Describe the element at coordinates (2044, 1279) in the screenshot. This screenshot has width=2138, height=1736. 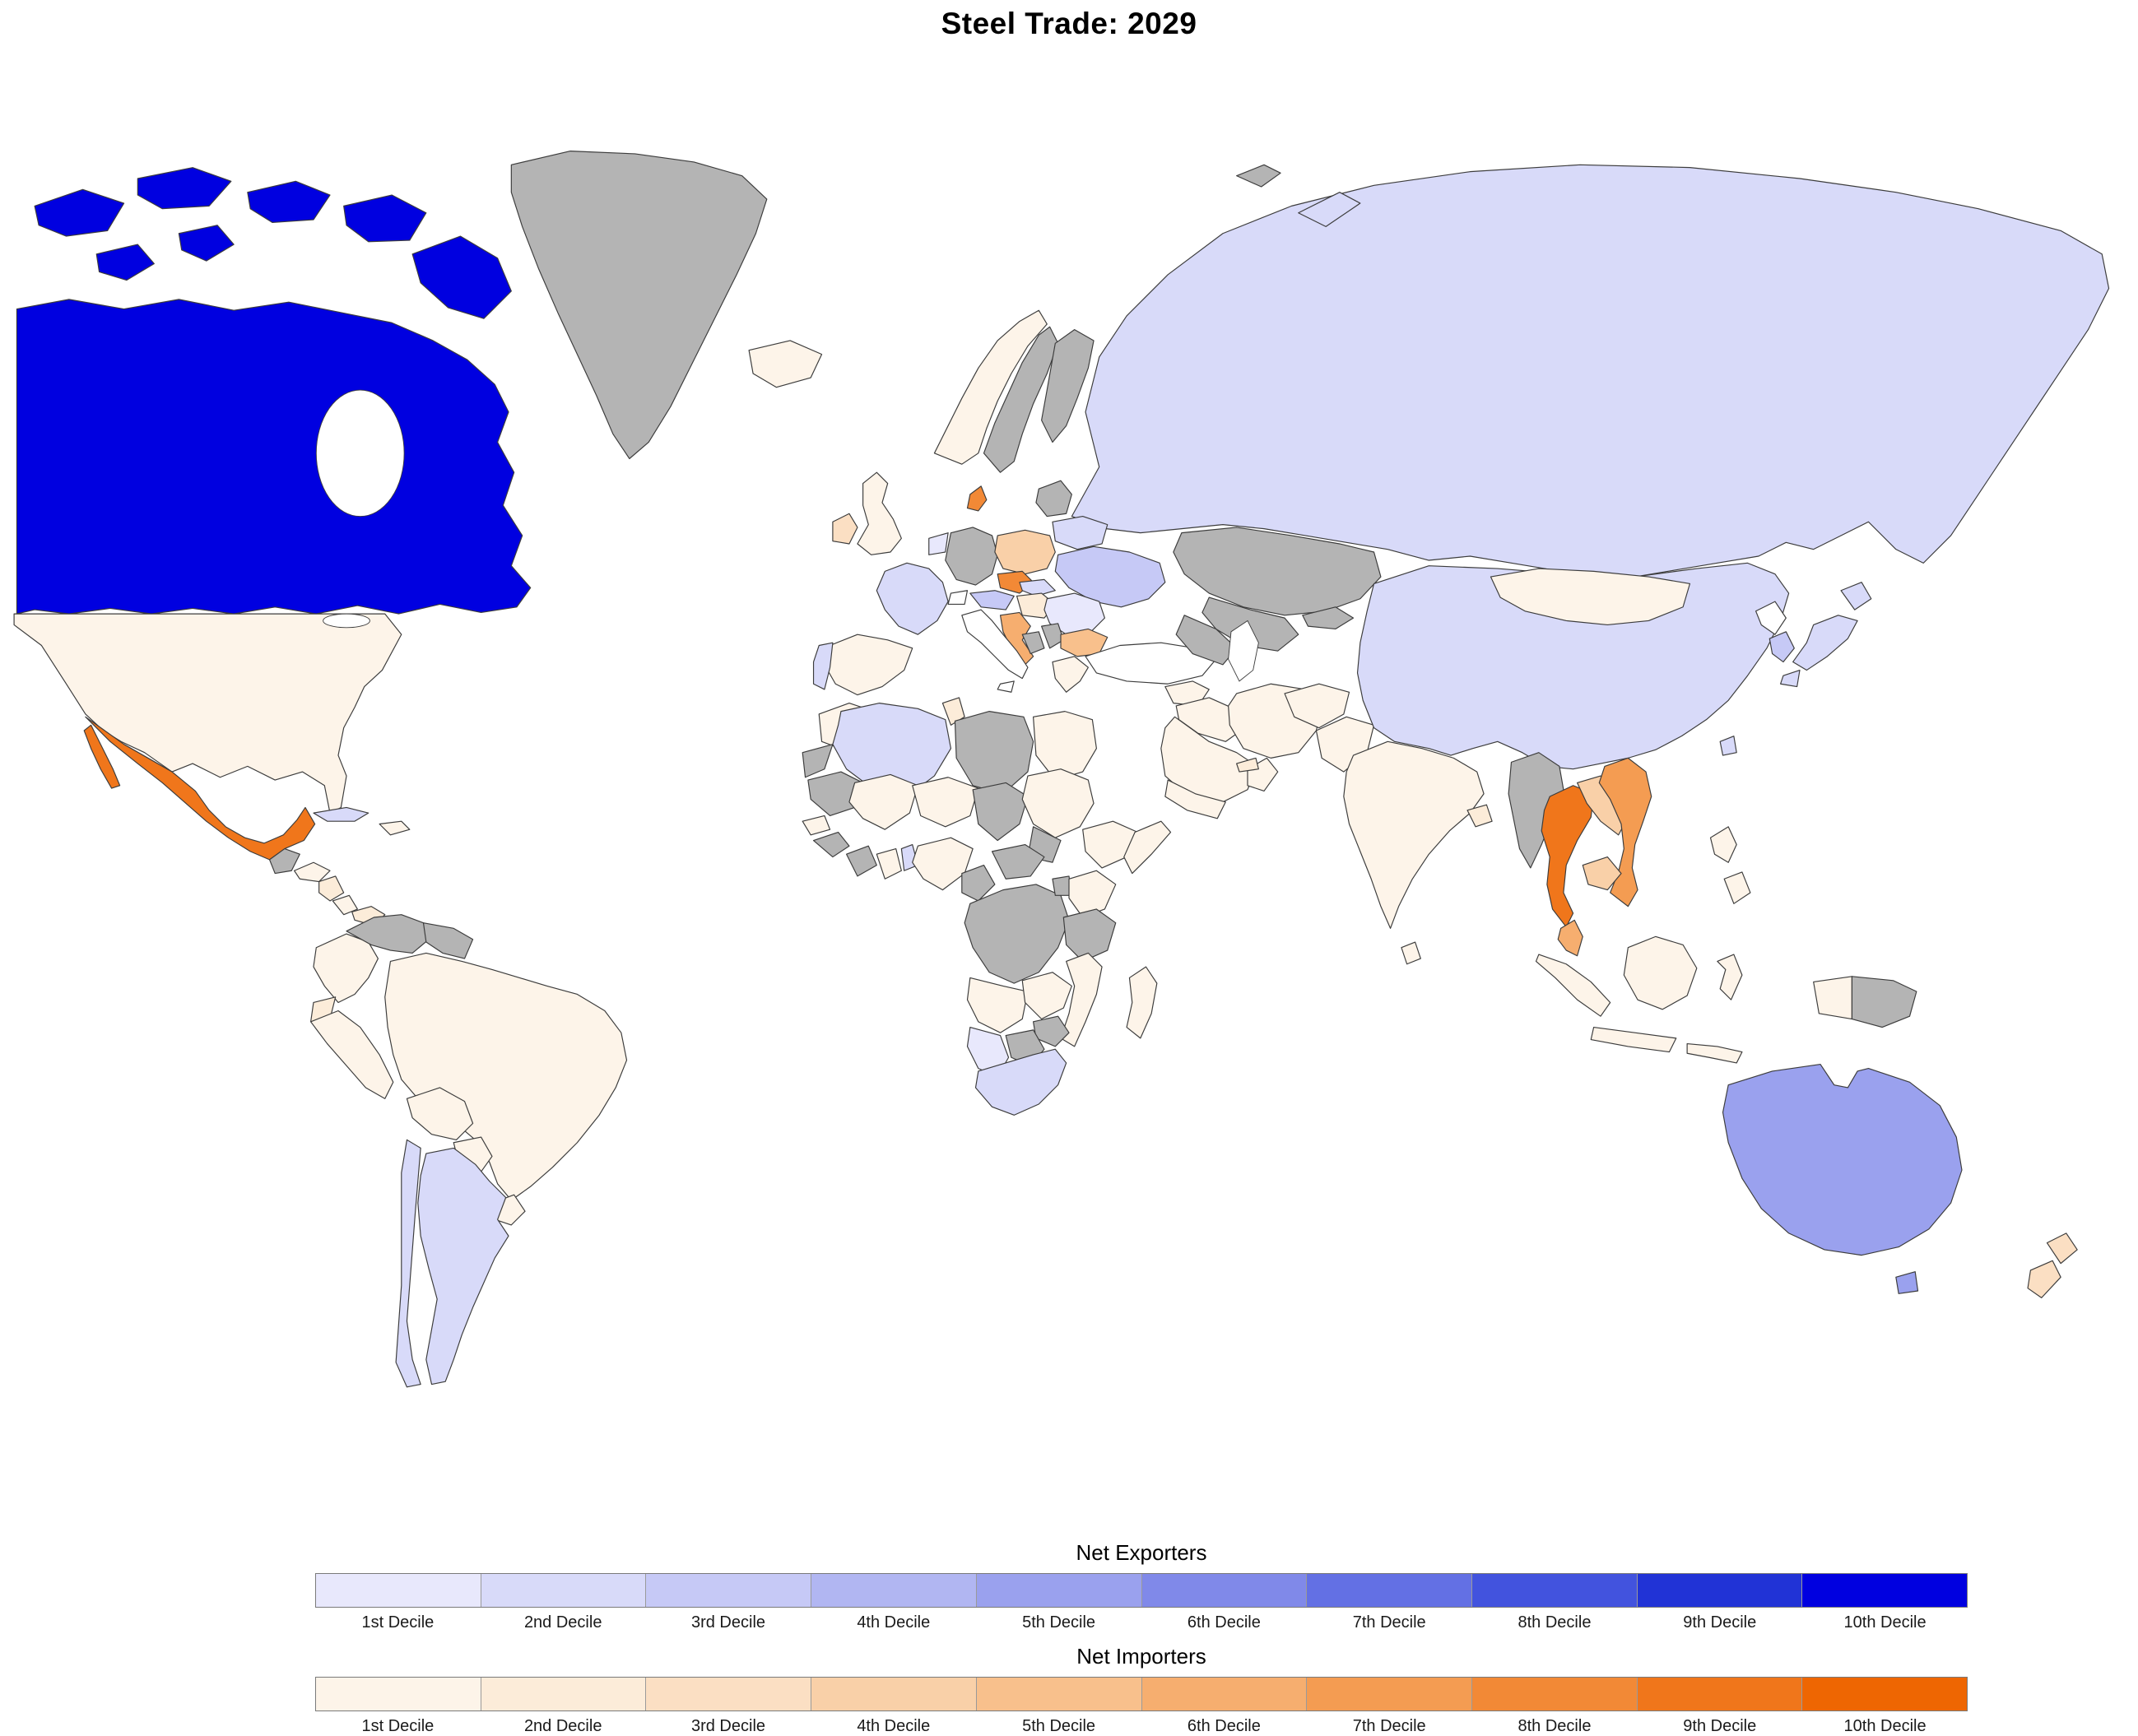
I see `country-new-zealand` at that location.